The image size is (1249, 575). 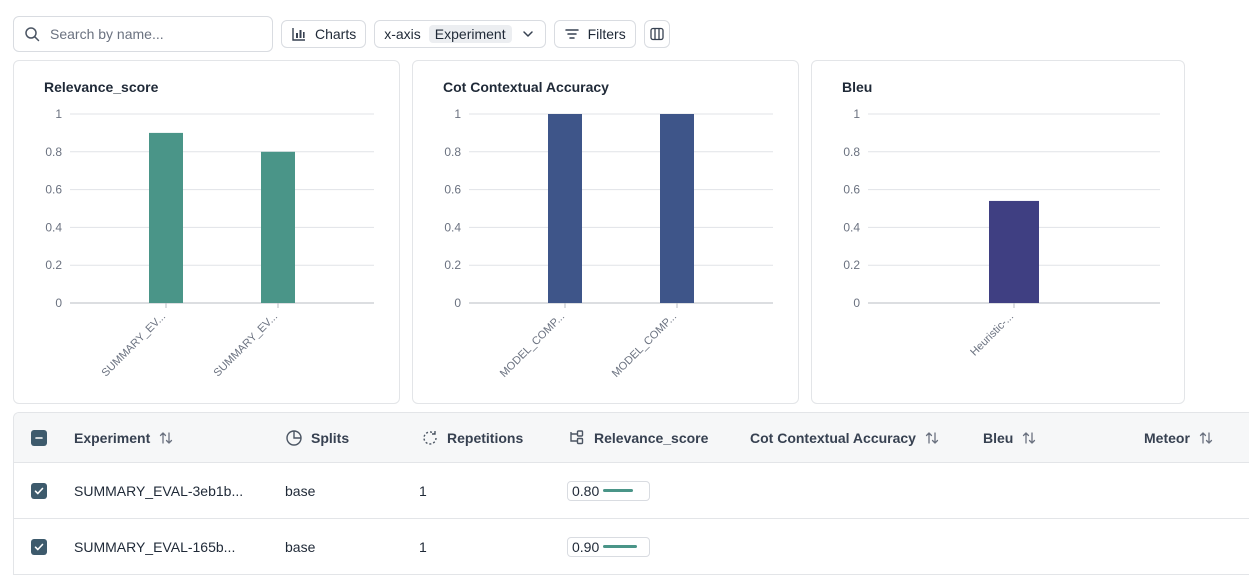 What do you see at coordinates (606, 34) in the screenshot?
I see `filters-button-label: Filters` at bounding box center [606, 34].